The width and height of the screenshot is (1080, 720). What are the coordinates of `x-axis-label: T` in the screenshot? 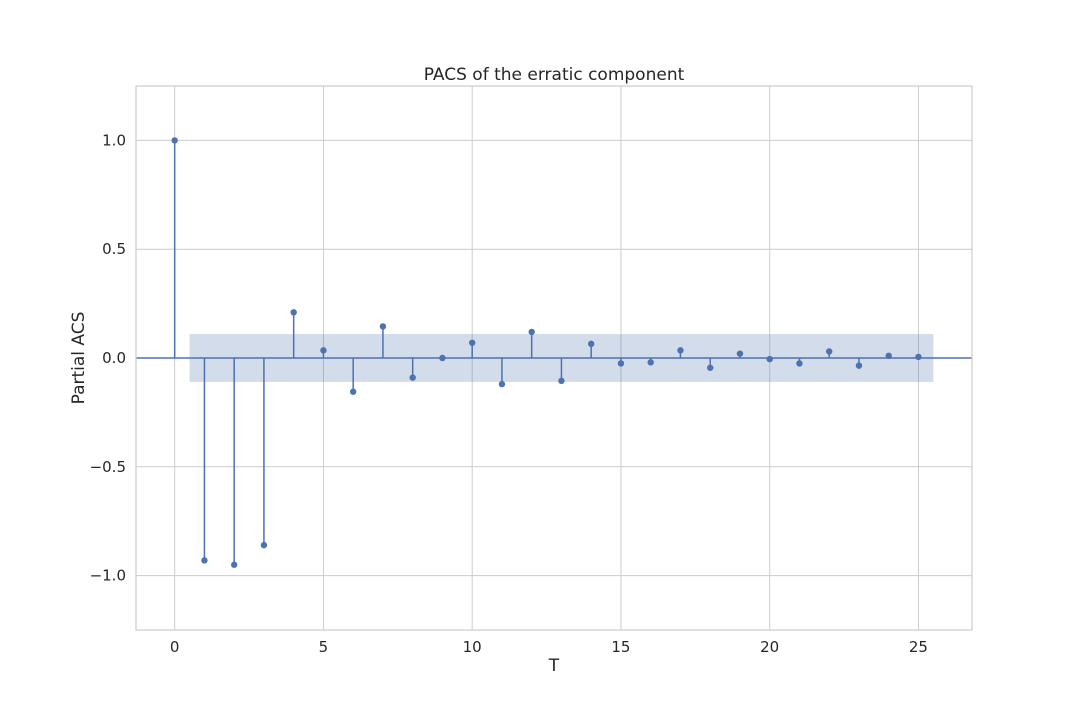 It's located at (554, 666).